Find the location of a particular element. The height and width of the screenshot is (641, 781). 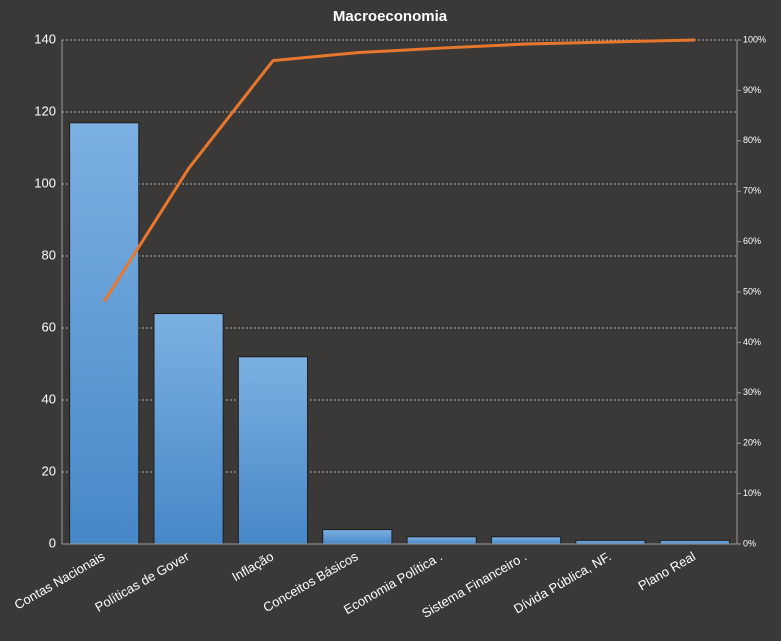

chart-title: Macroeconomia is located at coordinates (390, 16).